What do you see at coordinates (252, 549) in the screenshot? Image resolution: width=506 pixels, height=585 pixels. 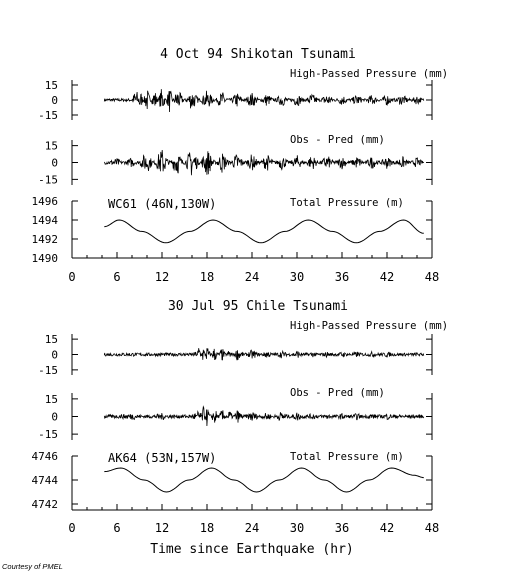 I see `x-axis-label: Time since Earthquake (hr)` at bounding box center [252, 549].